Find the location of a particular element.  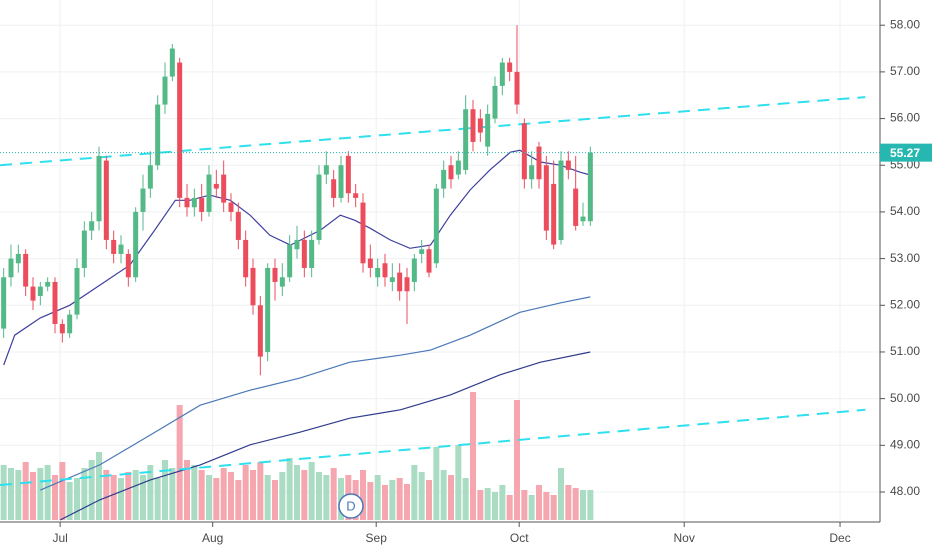

y-tick-label: 51.00 is located at coordinates (905, 351).